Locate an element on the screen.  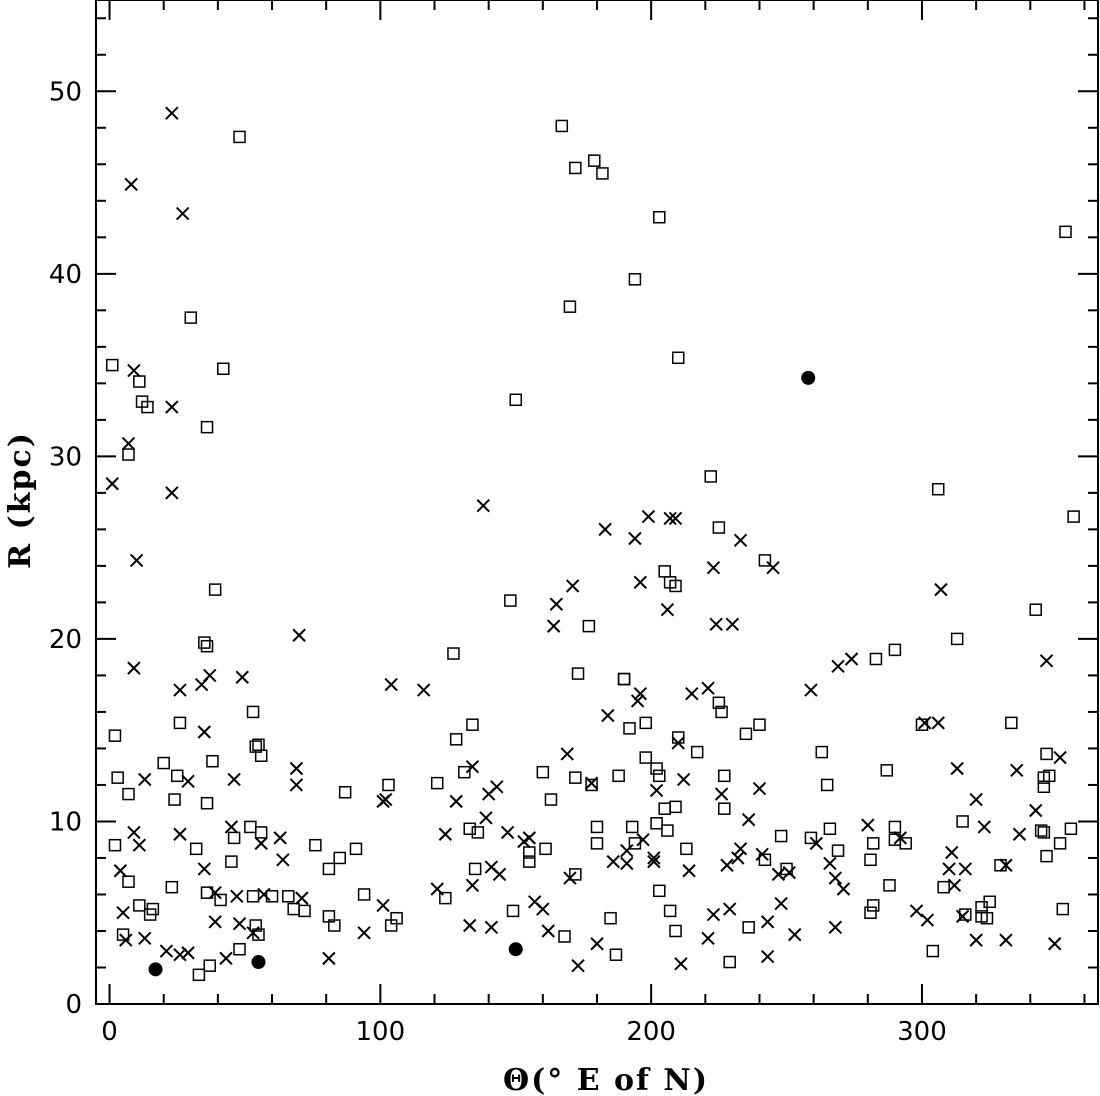
x-tick-label: 300 is located at coordinates (922, 1032).